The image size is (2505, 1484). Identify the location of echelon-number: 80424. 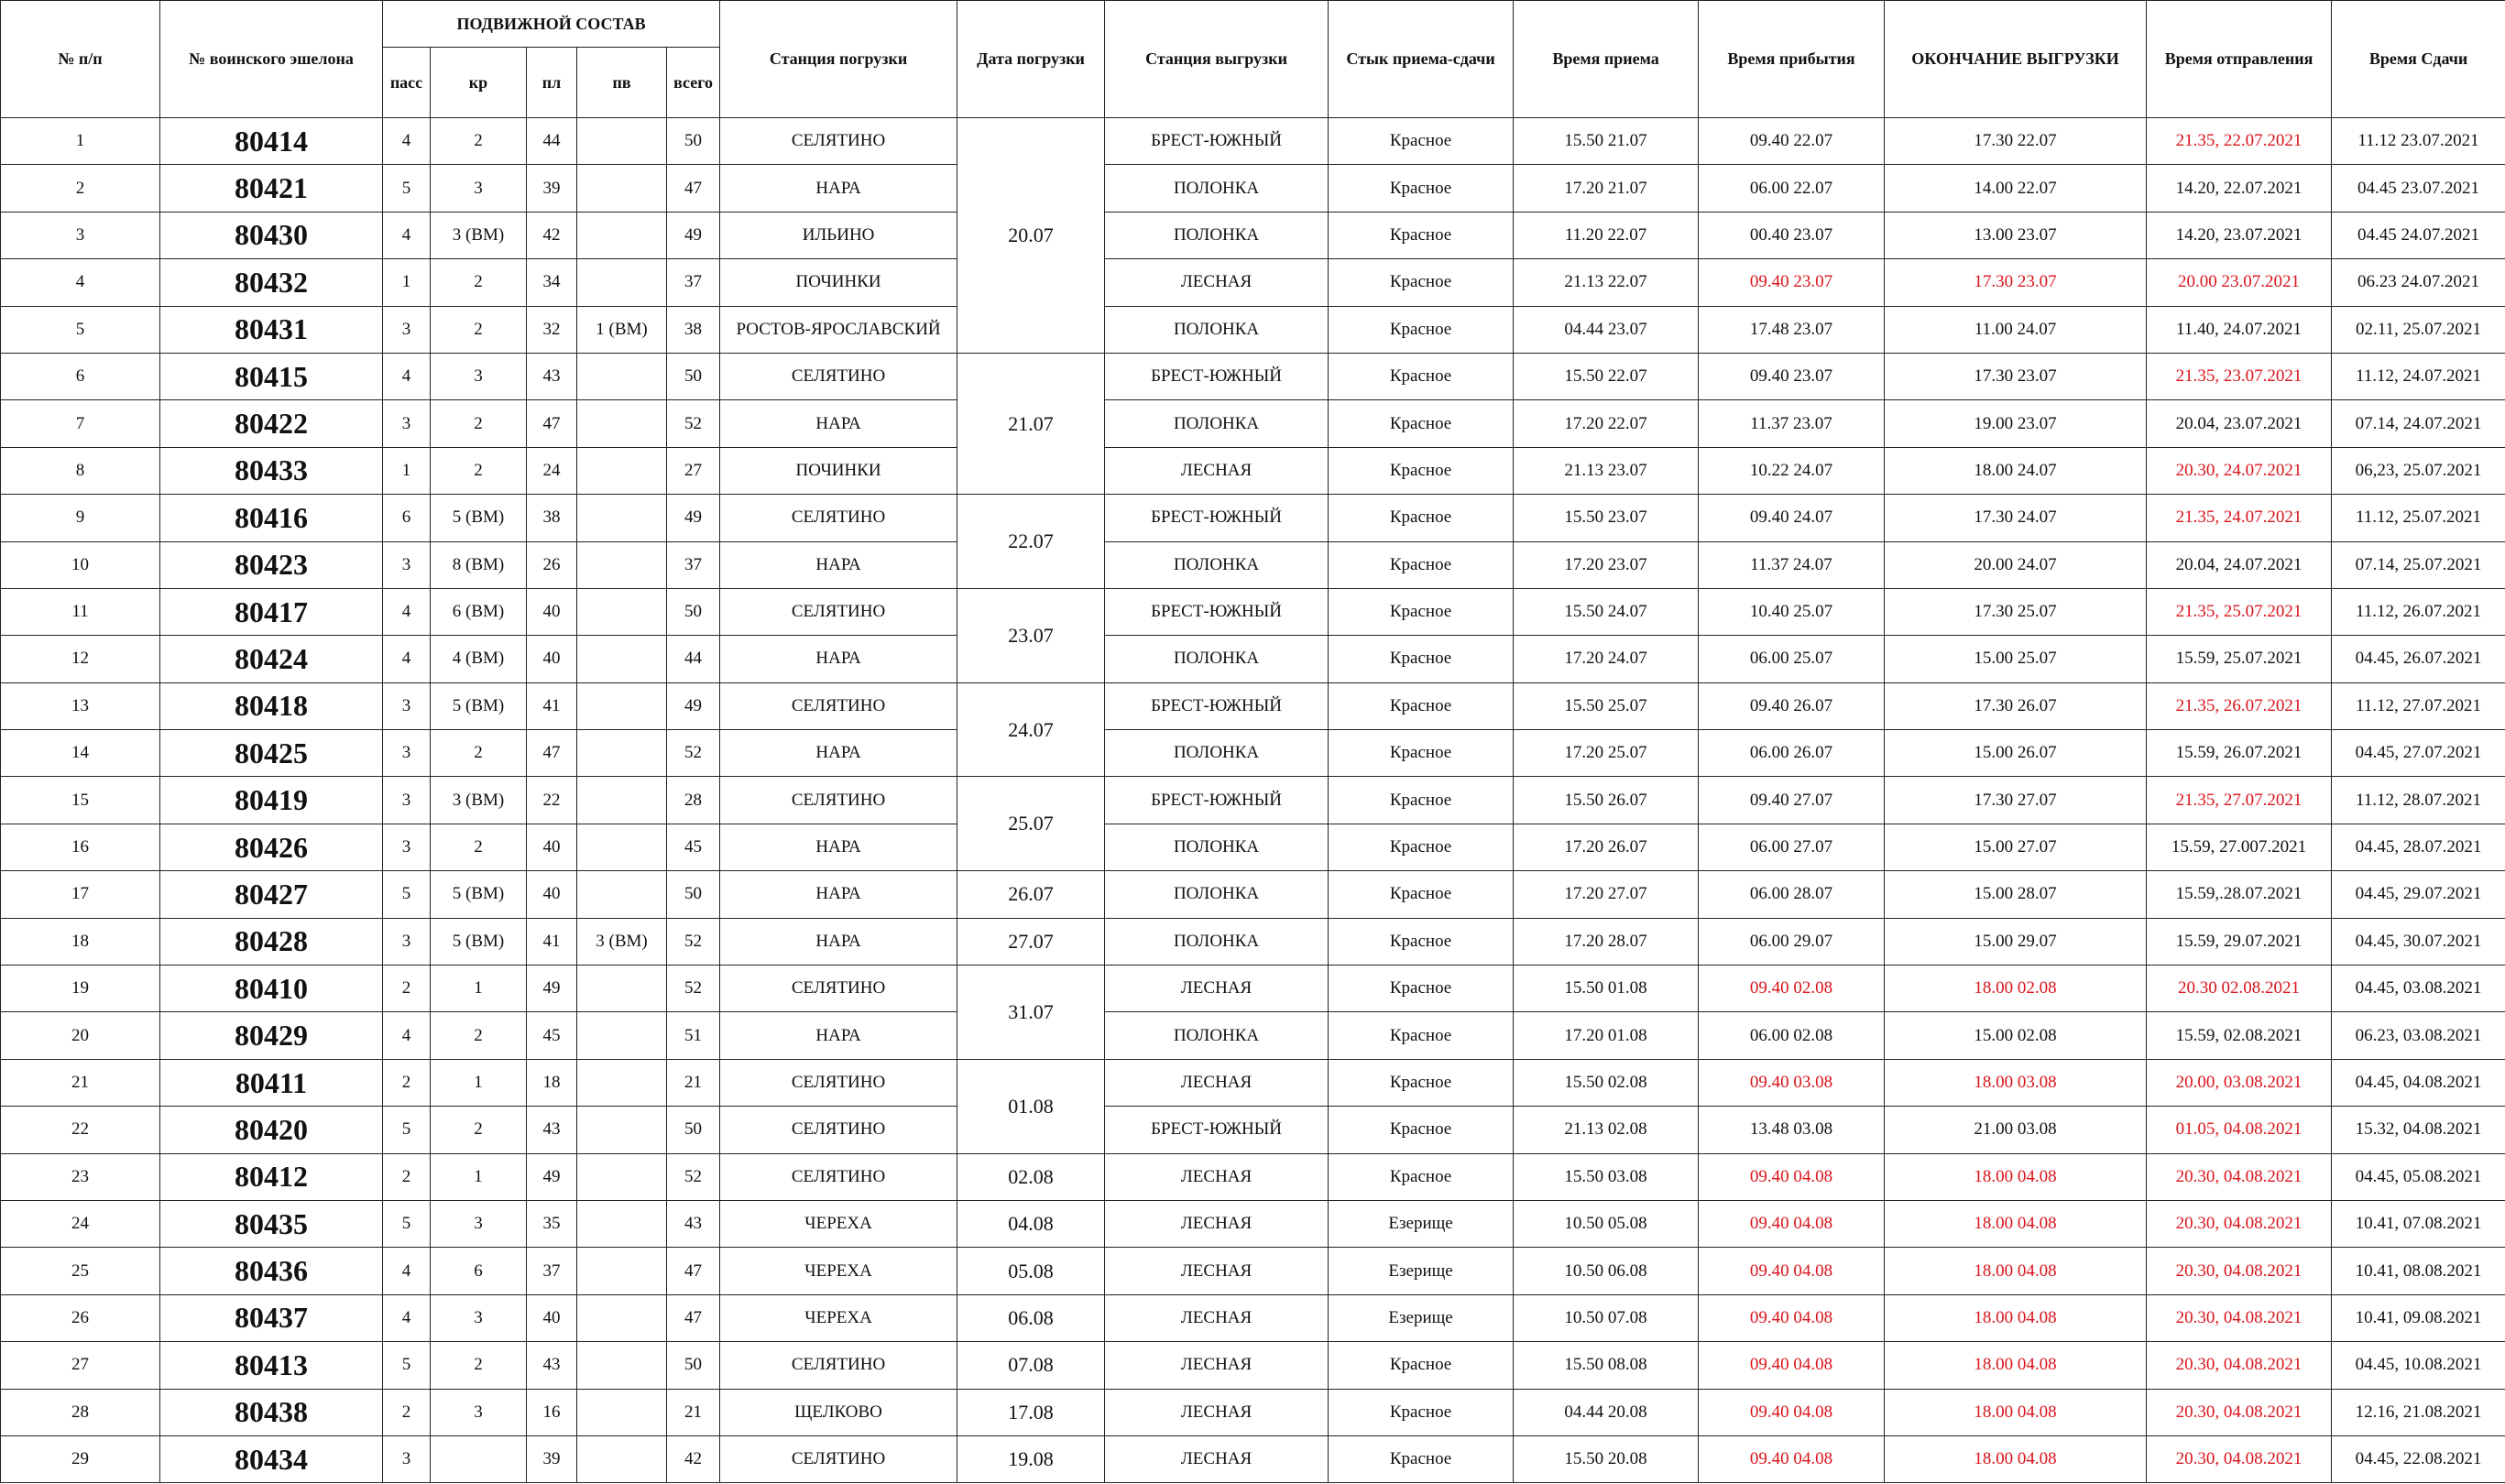
(271, 659).